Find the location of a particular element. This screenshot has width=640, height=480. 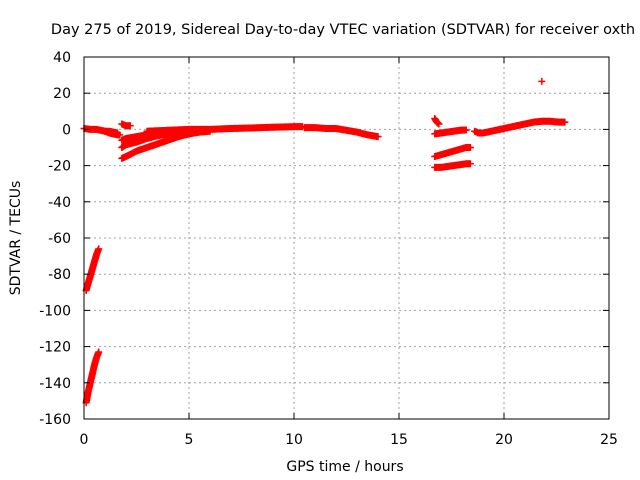

y-tick-label: -140 is located at coordinates (55, 384).